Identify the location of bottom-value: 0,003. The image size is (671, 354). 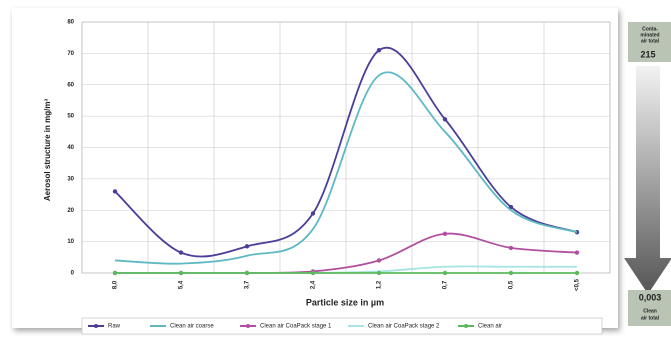
(650, 297).